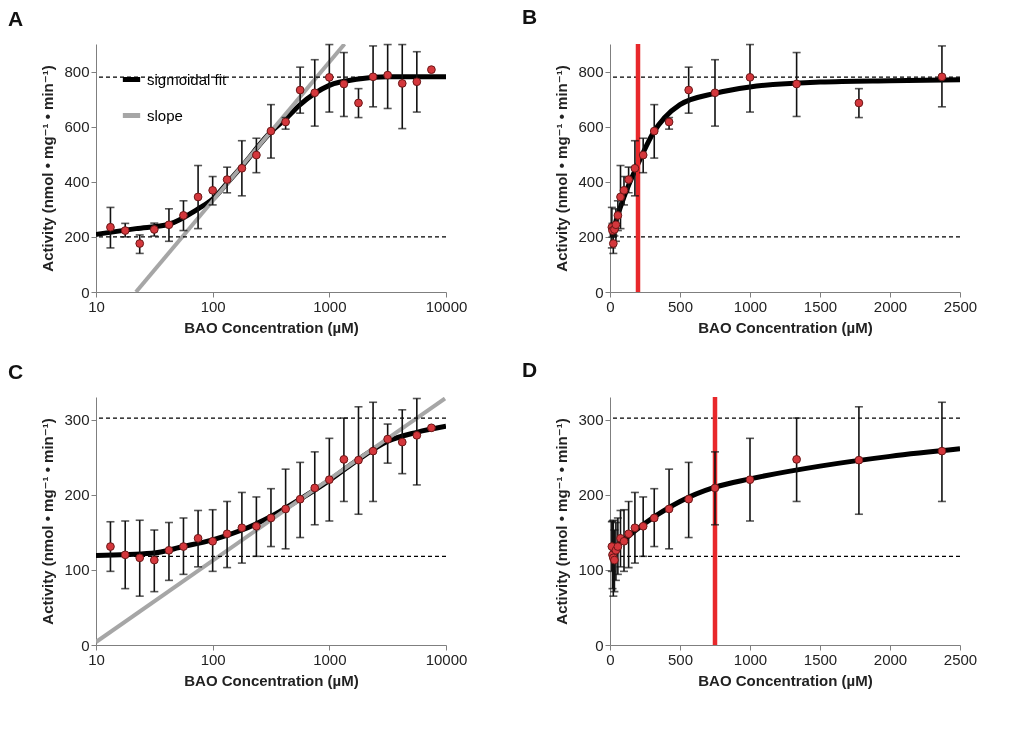 The height and width of the screenshot is (746, 1013). Describe the element at coordinates (165, 115) in the screenshot. I see `legend-label: slope` at that location.